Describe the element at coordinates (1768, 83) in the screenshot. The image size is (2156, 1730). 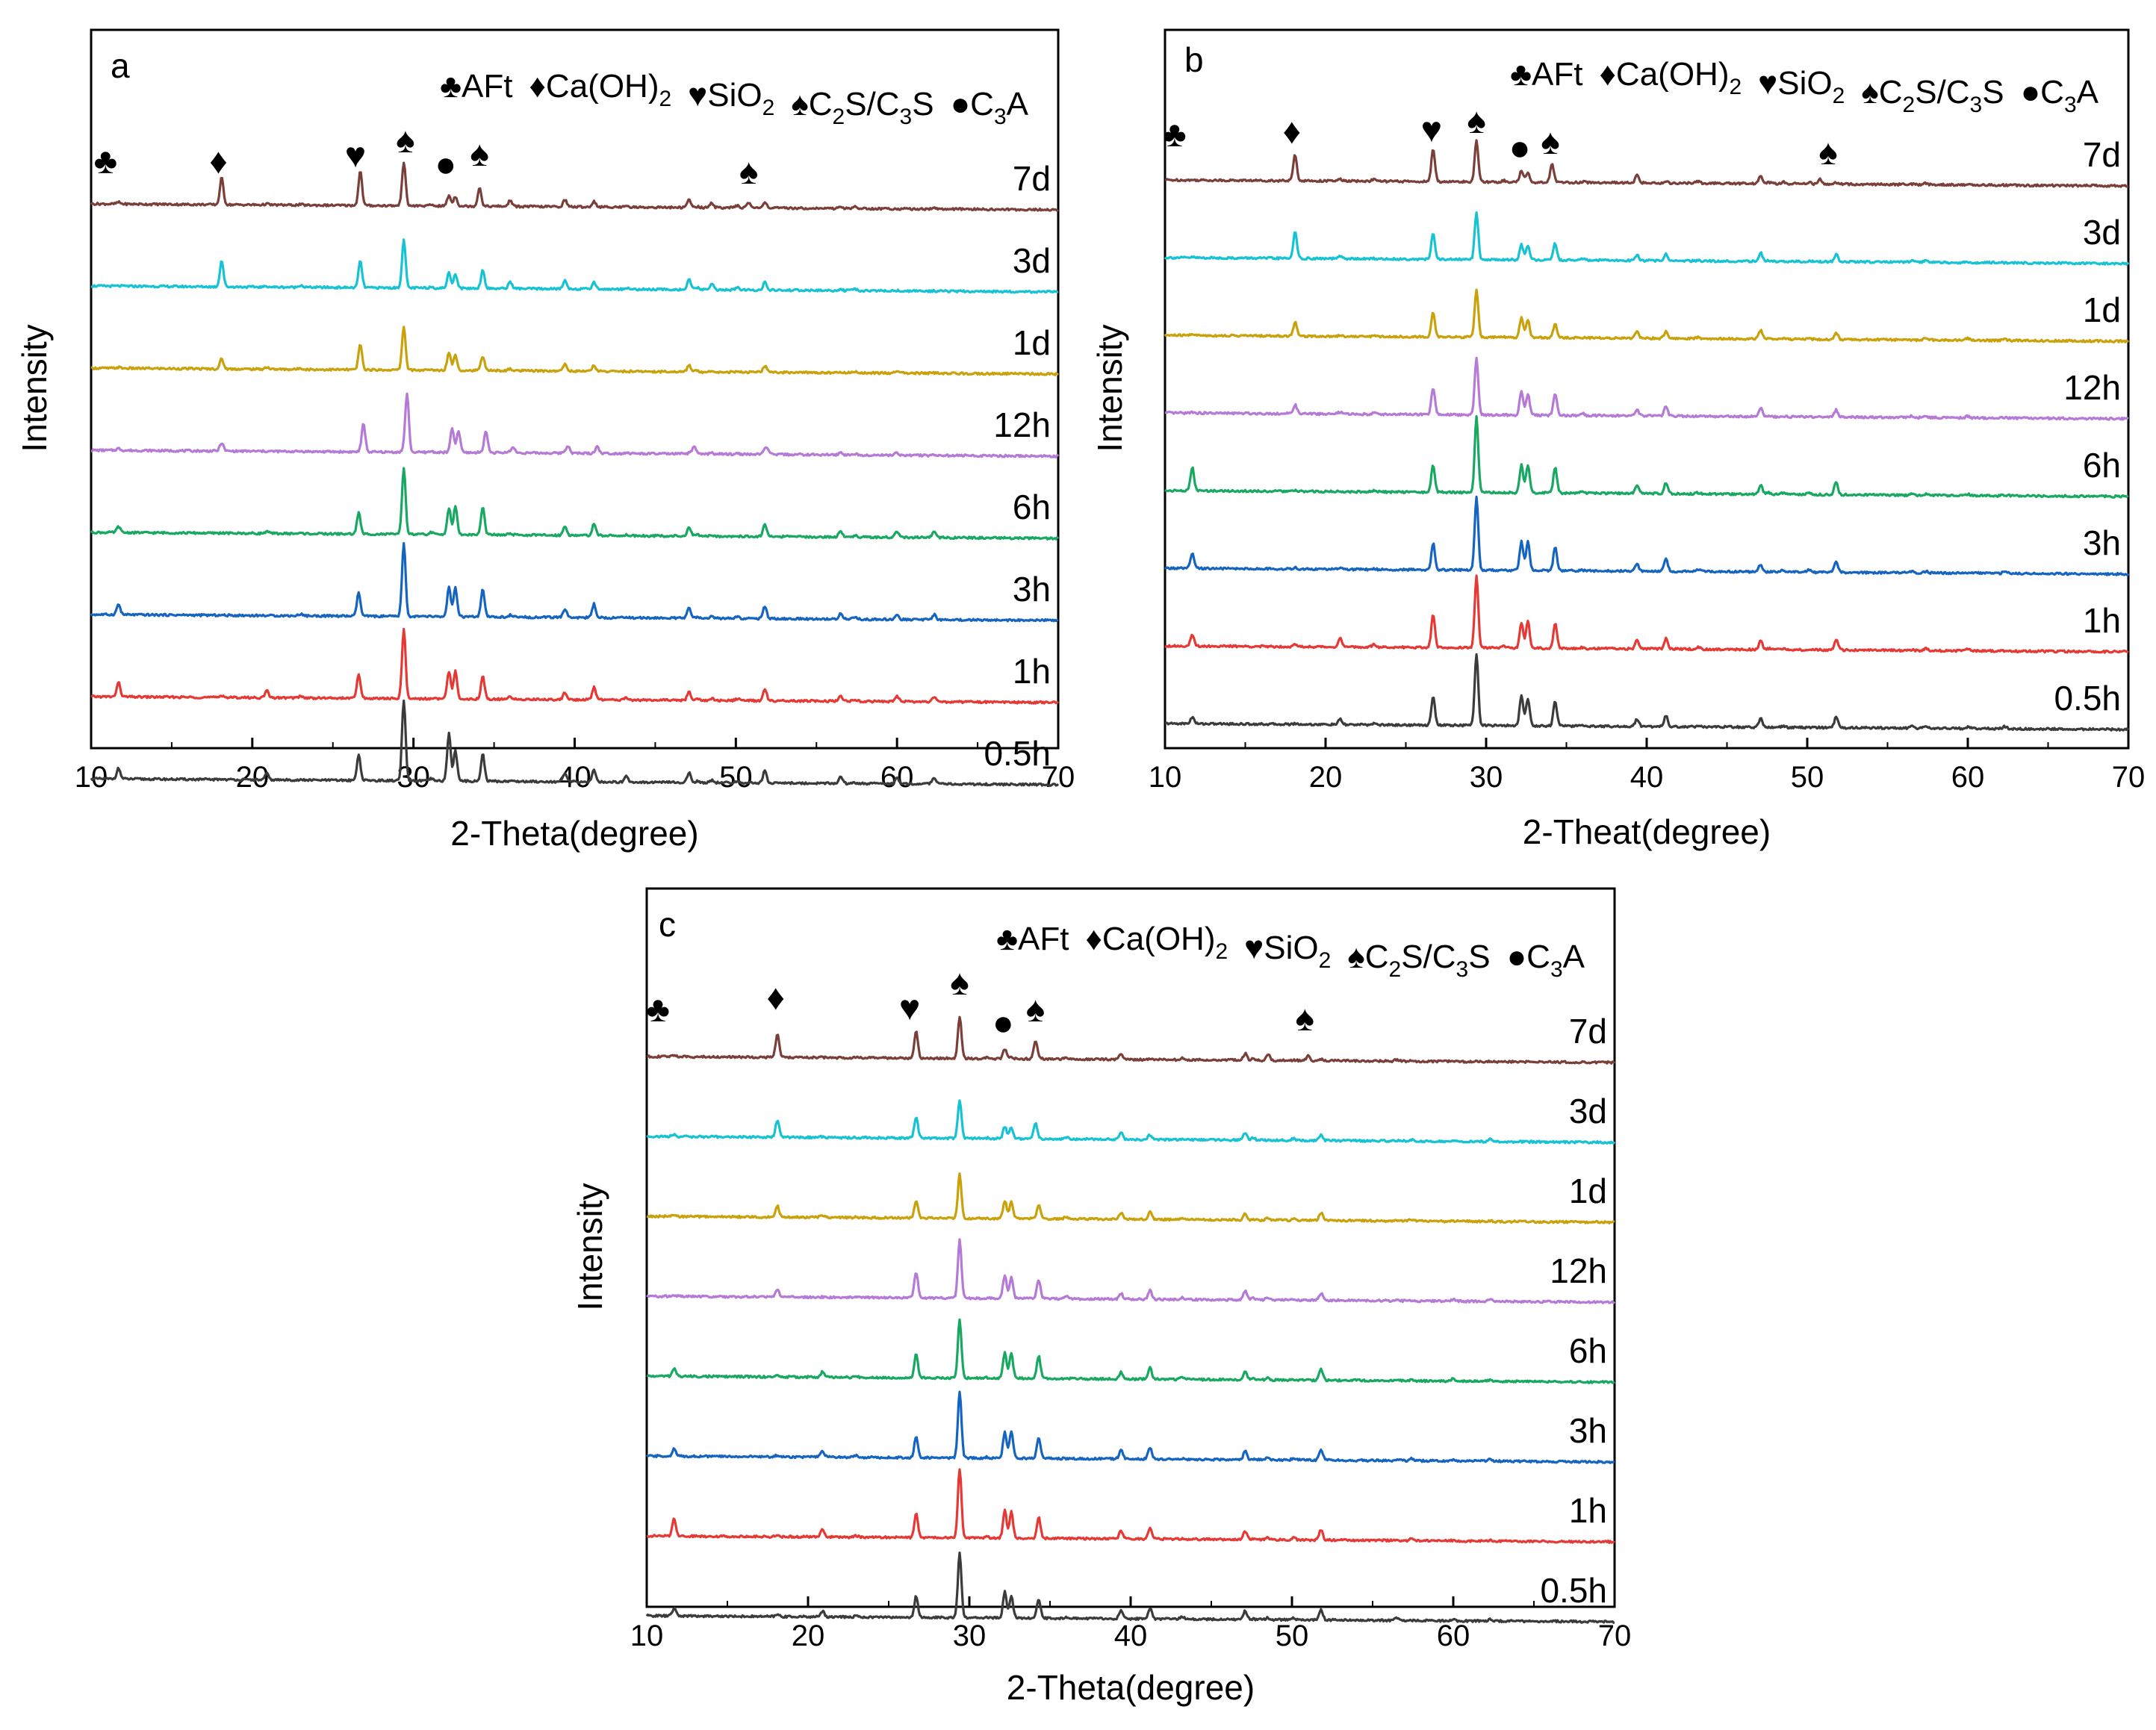
I see `legend-symbol: ♥` at that location.